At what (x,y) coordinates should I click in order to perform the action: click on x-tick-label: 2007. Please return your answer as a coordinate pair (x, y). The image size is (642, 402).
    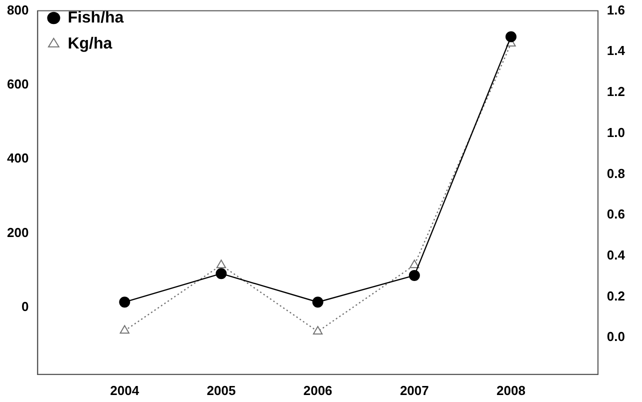
    Looking at the image, I should click on (414, 390).